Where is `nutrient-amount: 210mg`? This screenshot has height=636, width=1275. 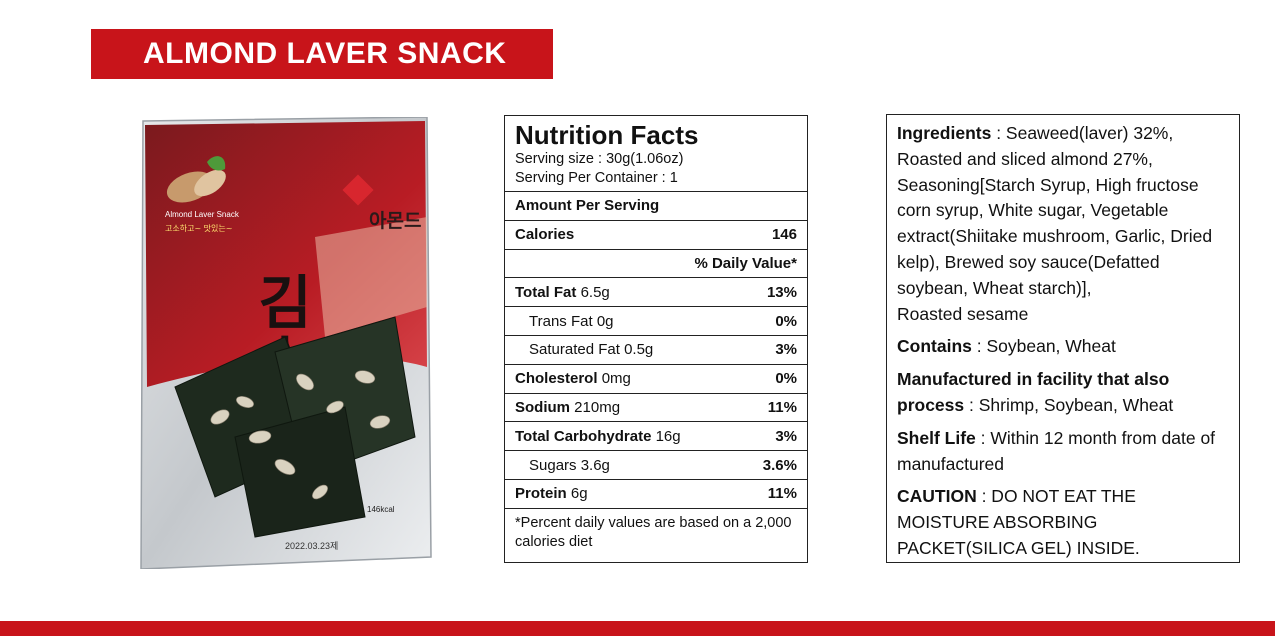 nutrient-amount: 210mg is located at coordinates (597, 407).